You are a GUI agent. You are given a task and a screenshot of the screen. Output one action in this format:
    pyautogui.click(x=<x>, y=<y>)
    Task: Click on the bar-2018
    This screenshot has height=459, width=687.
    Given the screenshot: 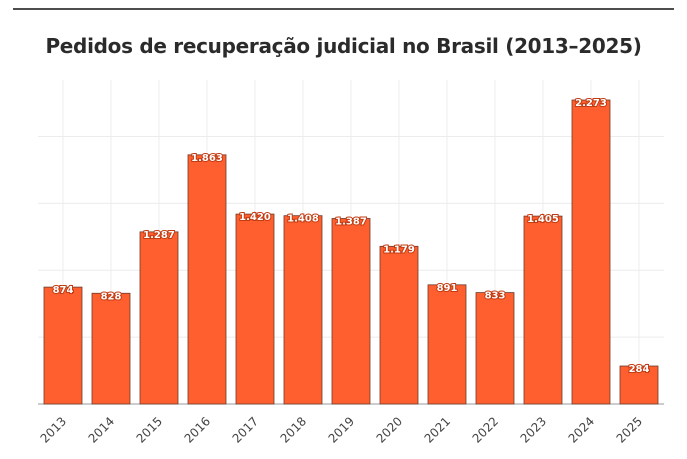 What is the action you would take?
    pyautogui.click(x=303, y=310)
    